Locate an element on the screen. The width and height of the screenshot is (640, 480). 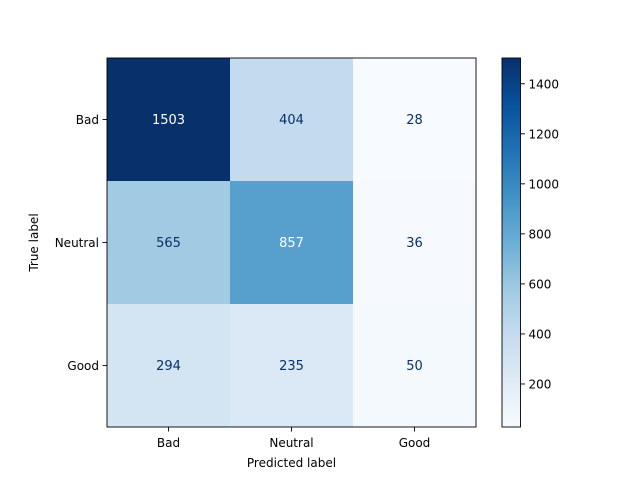
cell-value-label: 28 is located at coordinates (414, 120).